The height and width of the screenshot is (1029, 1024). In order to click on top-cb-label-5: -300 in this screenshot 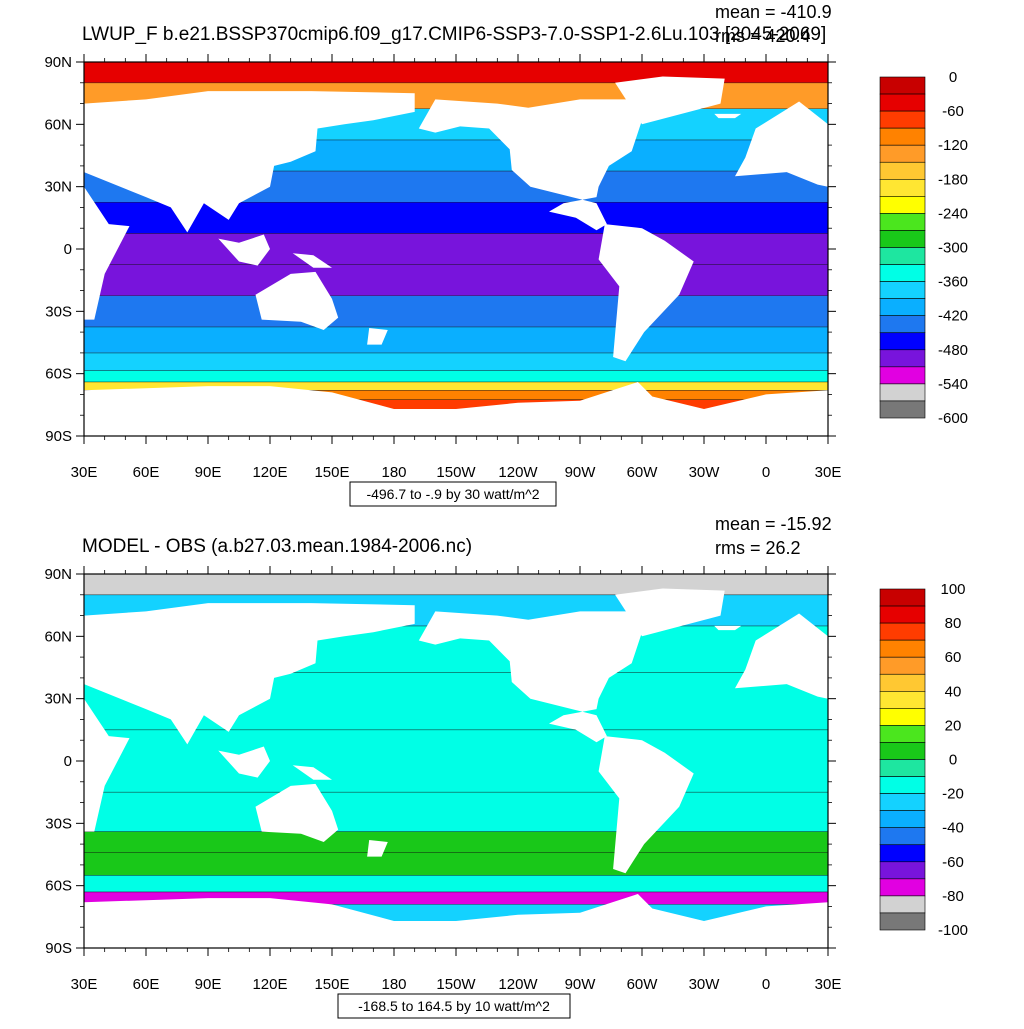, I will do `click(953, 248)`.